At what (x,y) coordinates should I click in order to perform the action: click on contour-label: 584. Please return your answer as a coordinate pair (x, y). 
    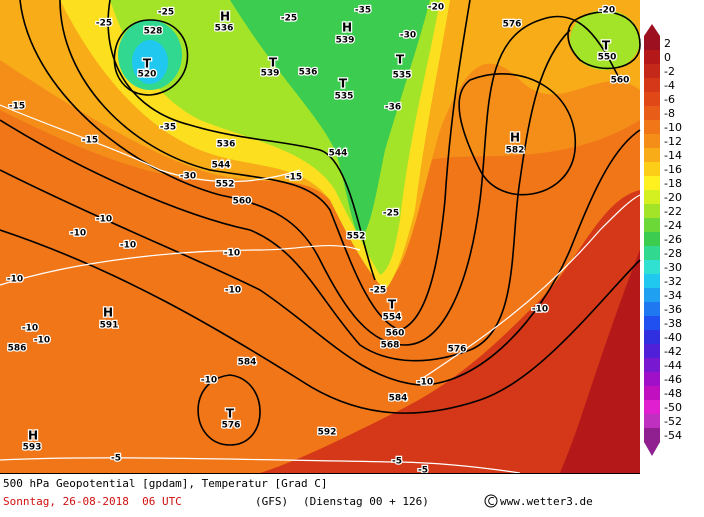
    Looking at the image, I should click on (247, 363).